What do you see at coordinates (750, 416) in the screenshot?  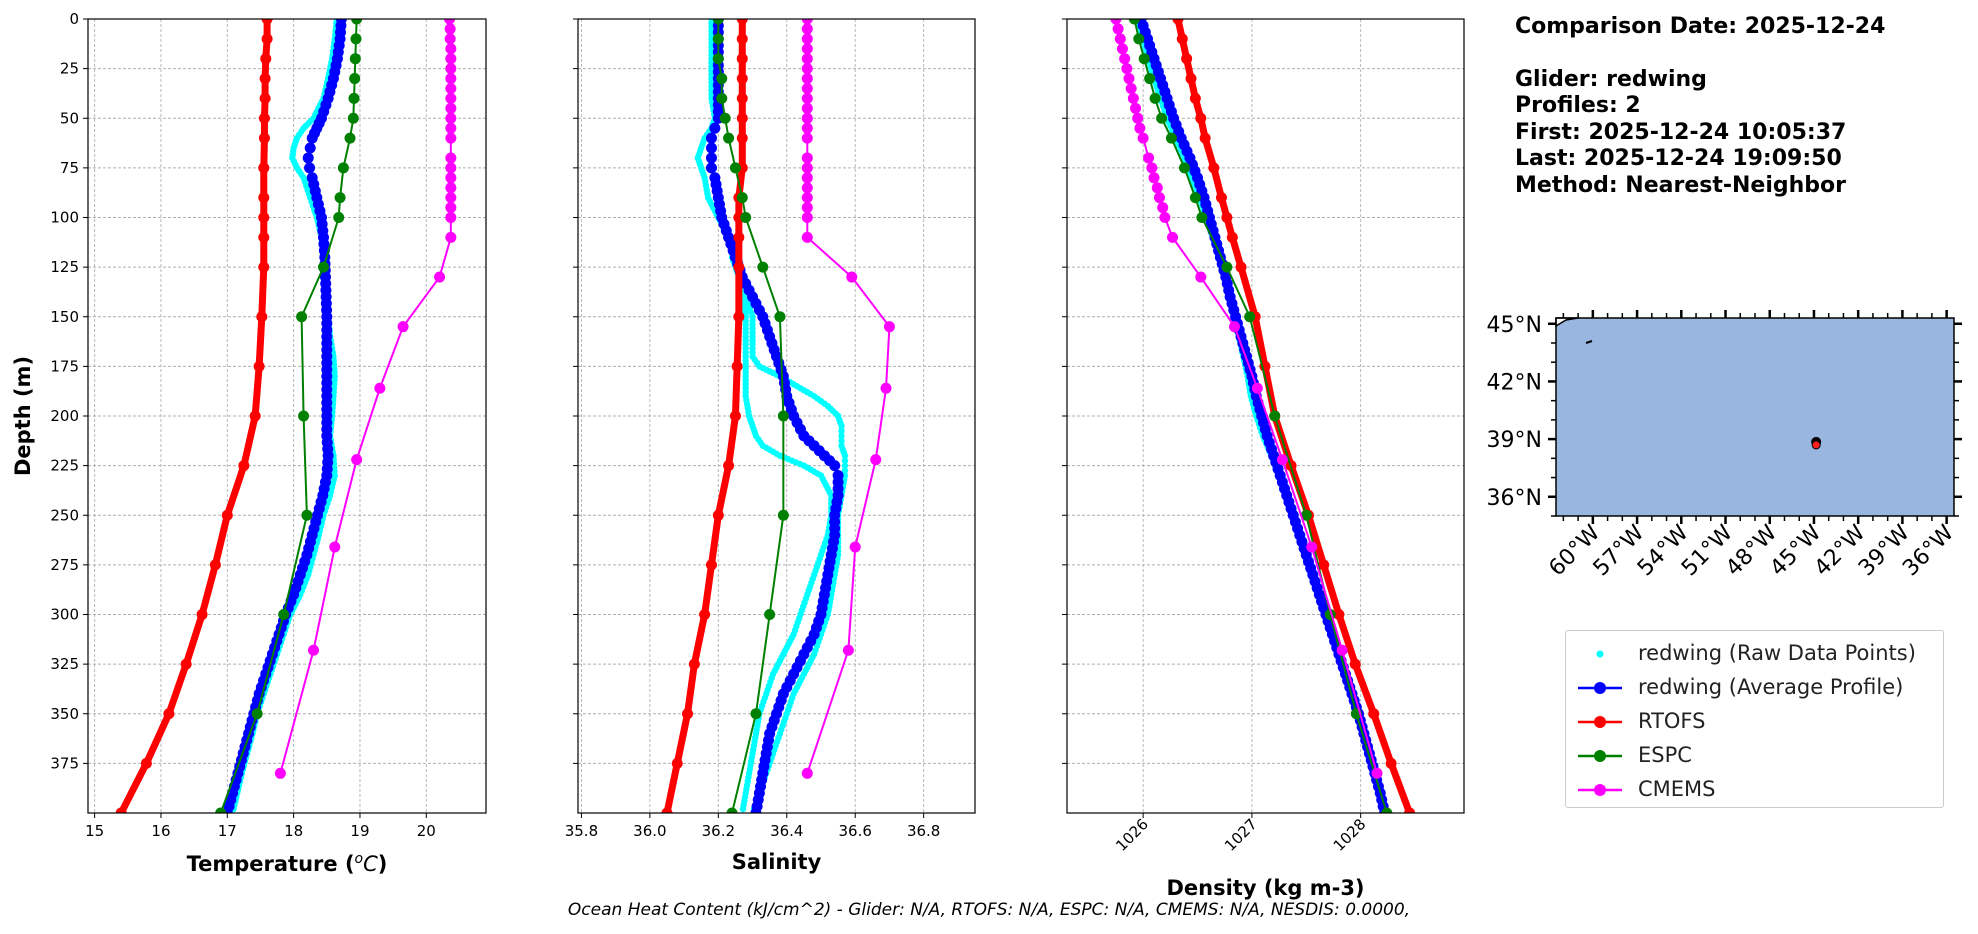 I see `series-espc` at bounding box center [750, 416].